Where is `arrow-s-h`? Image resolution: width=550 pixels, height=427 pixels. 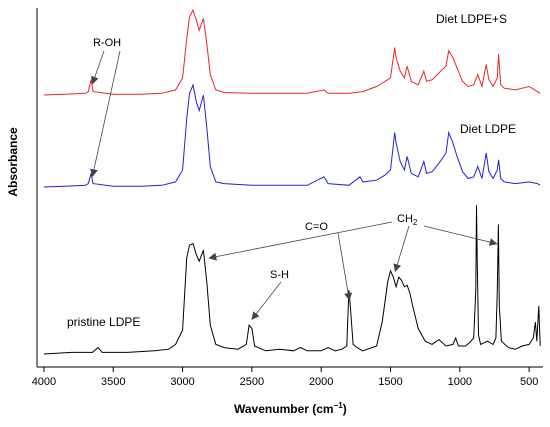
arrow-s-h is located at coordinates (266, 300).